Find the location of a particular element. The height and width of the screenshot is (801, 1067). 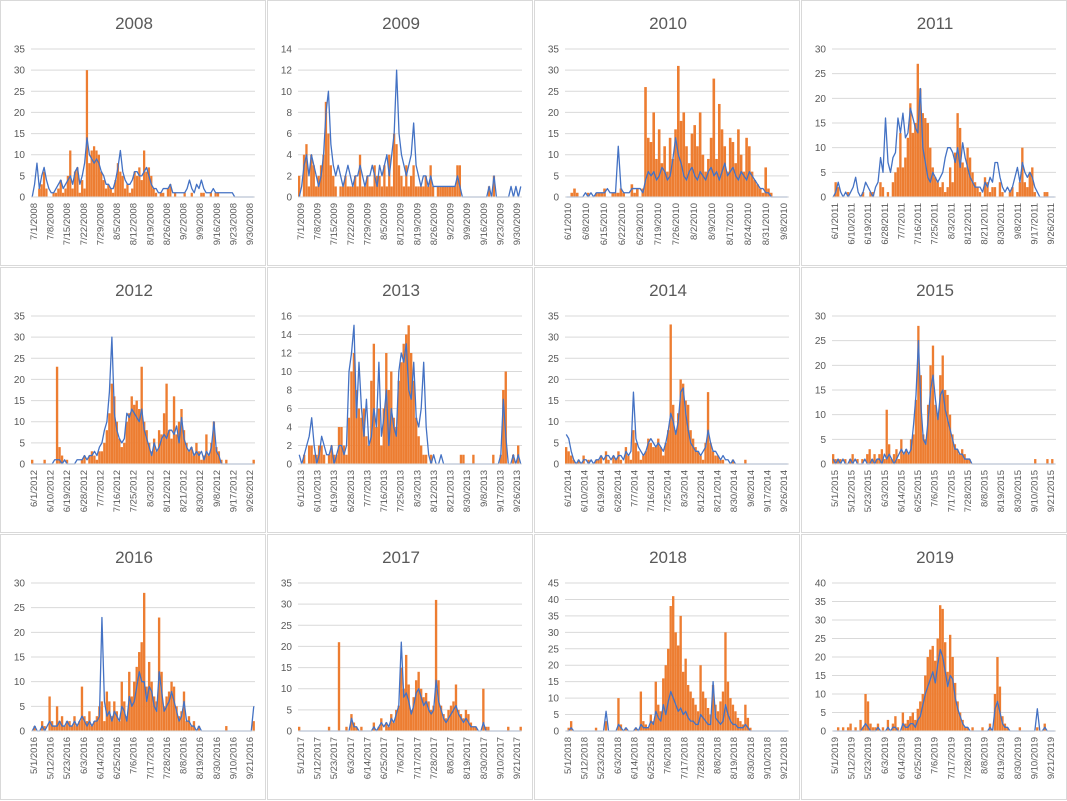

x-tick-label: 9/17/2013 is located at coordinates (500, 491).